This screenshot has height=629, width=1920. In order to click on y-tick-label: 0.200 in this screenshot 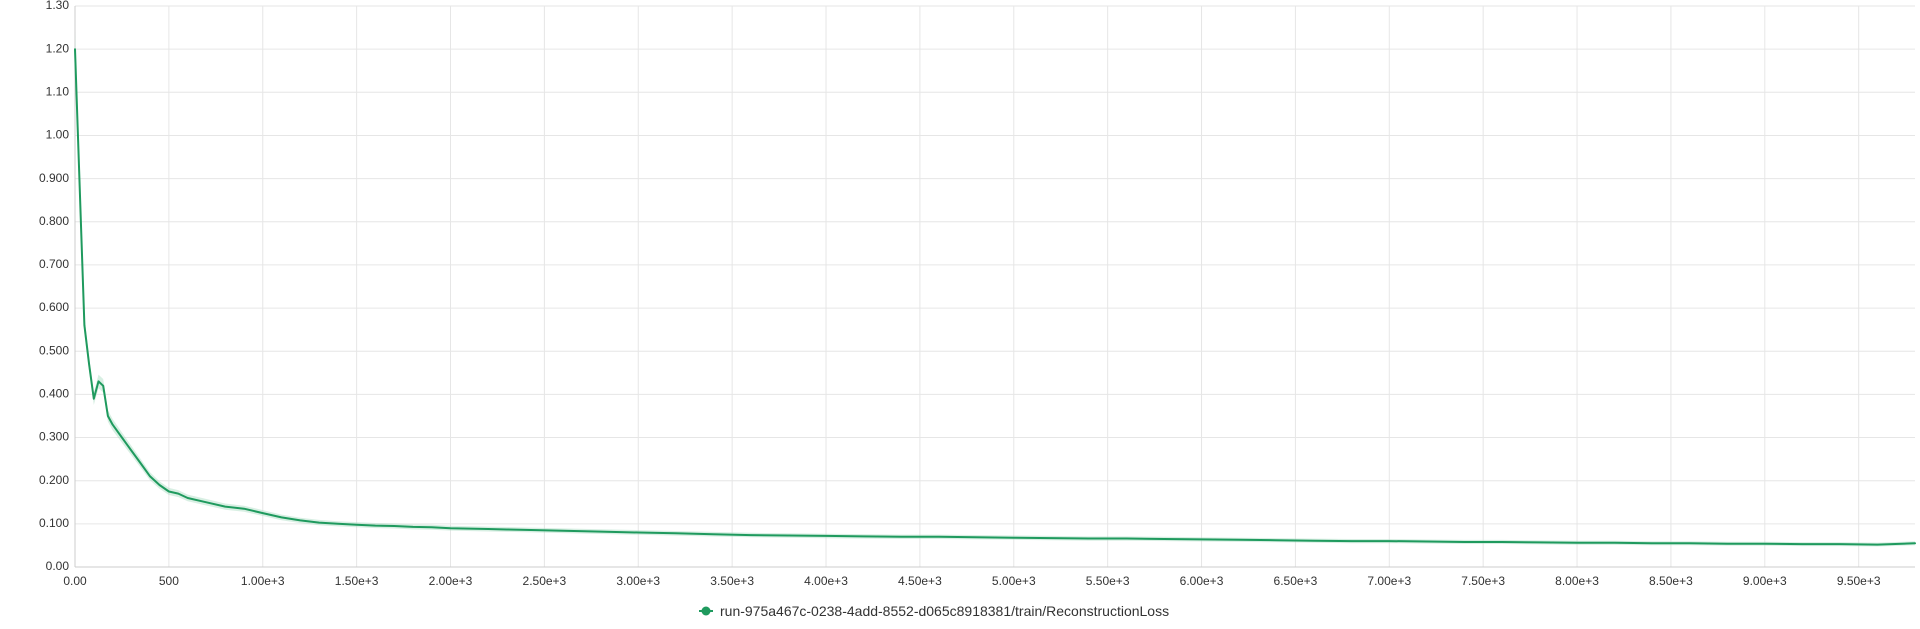, I will do `click(54, 480)`.